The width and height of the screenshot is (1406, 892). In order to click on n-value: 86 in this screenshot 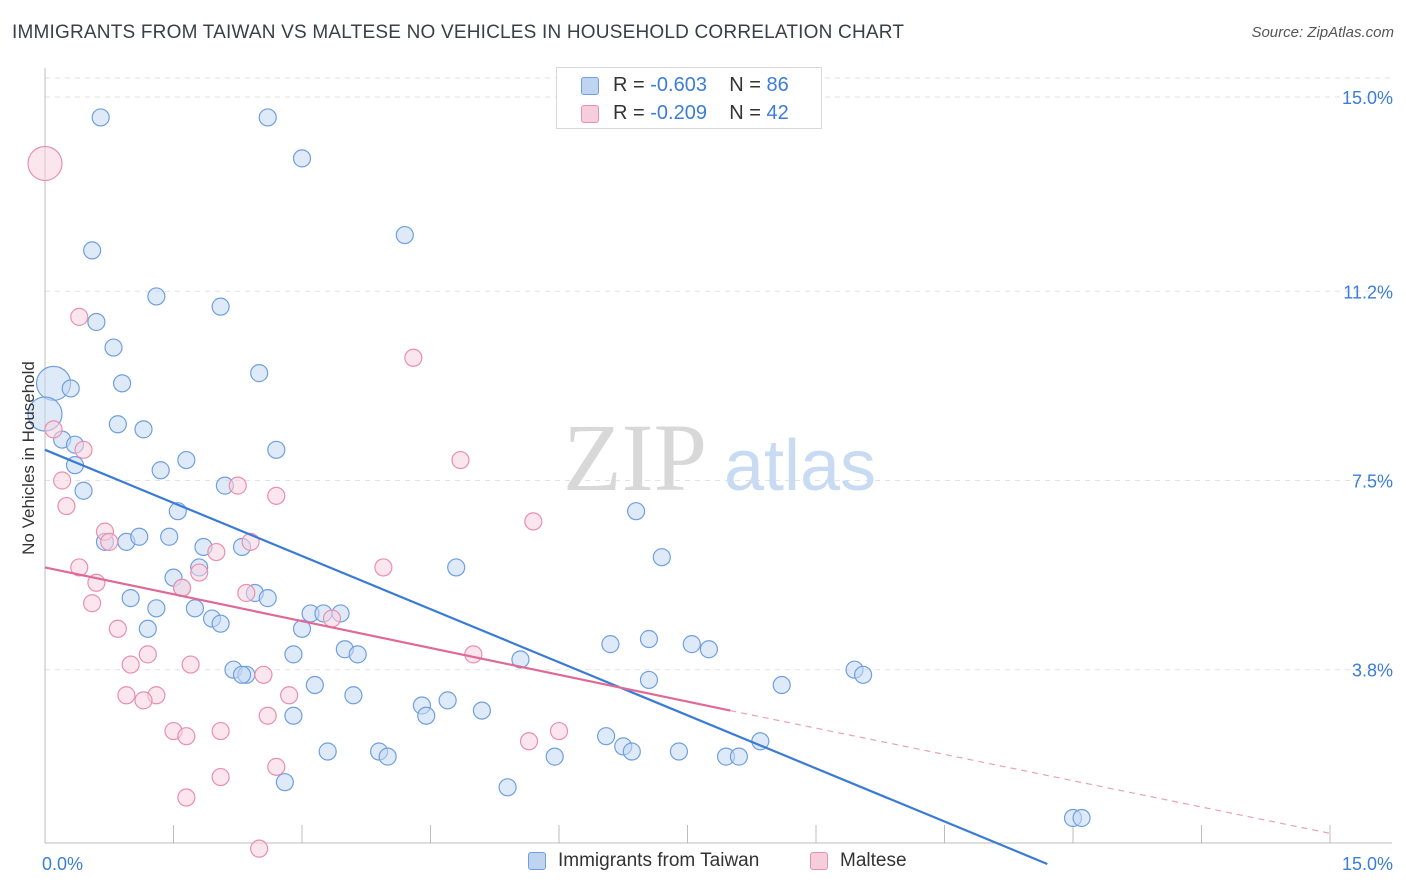, I will do `click(777, 85)`.